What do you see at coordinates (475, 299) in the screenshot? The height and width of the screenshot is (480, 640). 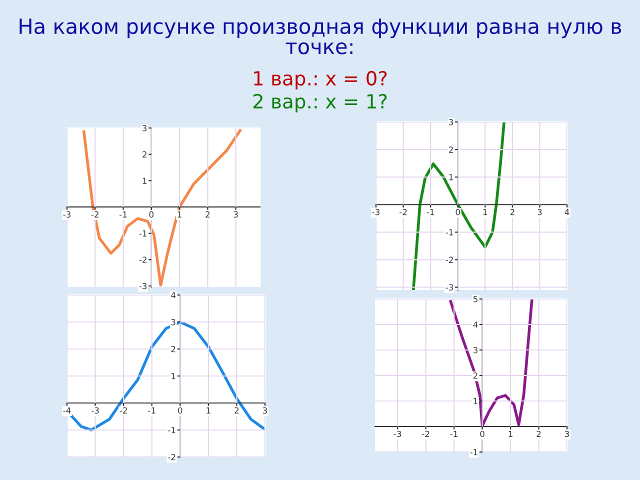 I see `y-tick-label: 5` at bounding box center [475, 299].